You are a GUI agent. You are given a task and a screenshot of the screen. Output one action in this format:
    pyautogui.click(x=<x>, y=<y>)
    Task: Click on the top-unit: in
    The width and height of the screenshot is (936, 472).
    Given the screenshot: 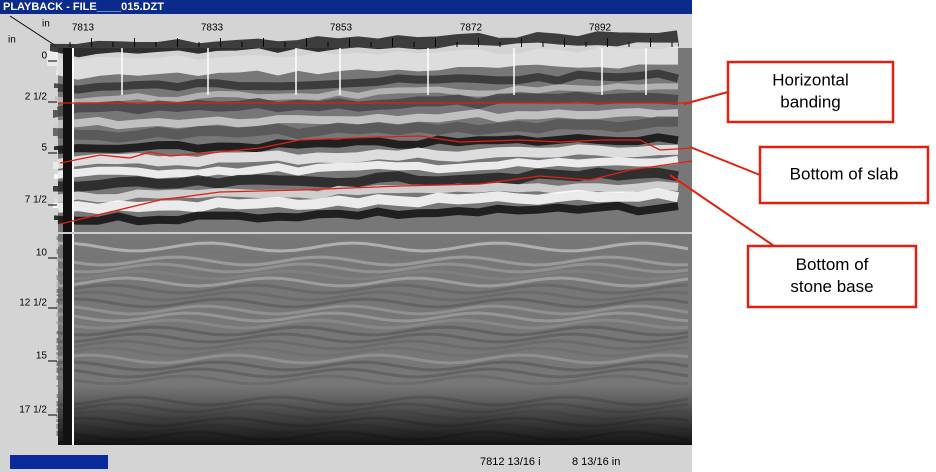 What is the action you would take?
    pyautogui.click(x=46, y=24)
    